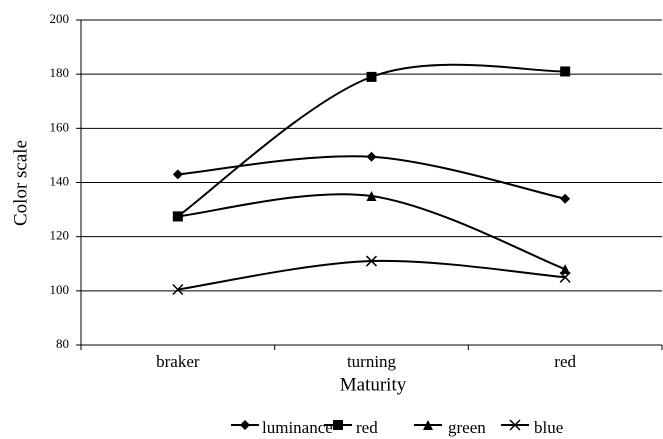  I want to click on y-tick-label: 200, so click(60, 18).